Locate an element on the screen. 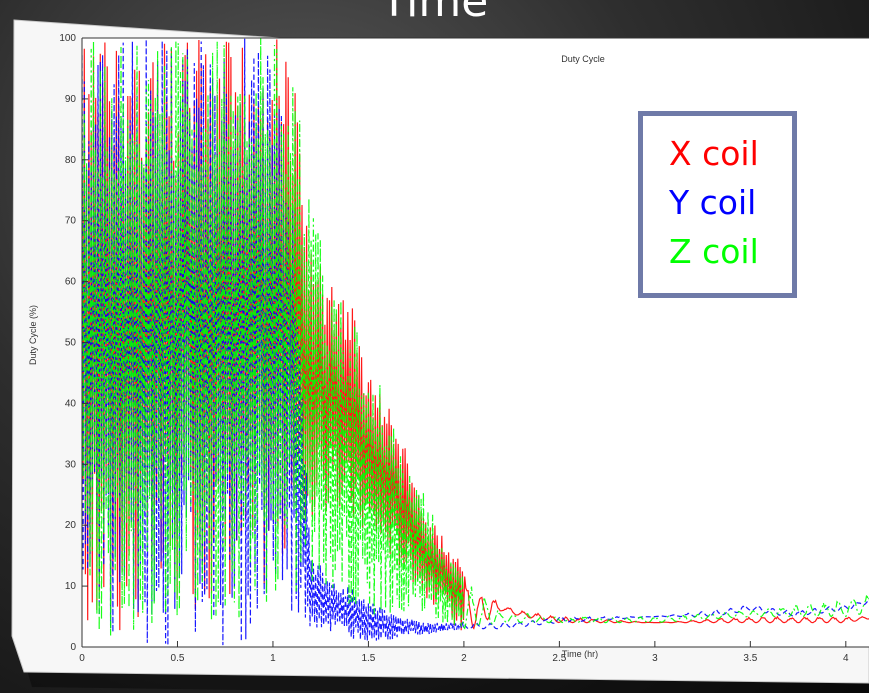 Image resolution: width=869 pixels, height=693 pixels. legend-entry-y: Y coil is located at coordinates (730, 202).